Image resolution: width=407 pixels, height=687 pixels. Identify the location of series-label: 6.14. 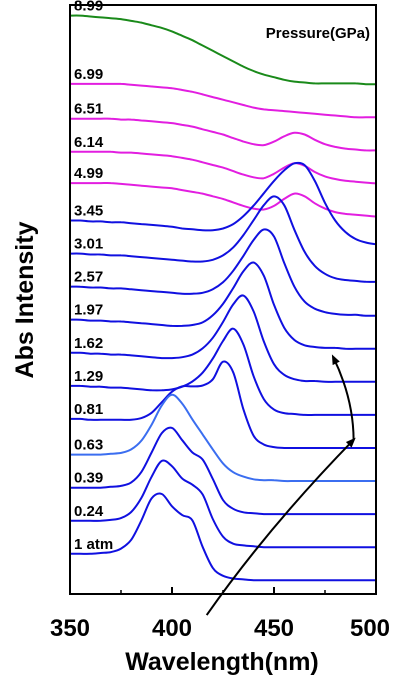
(89, 142).